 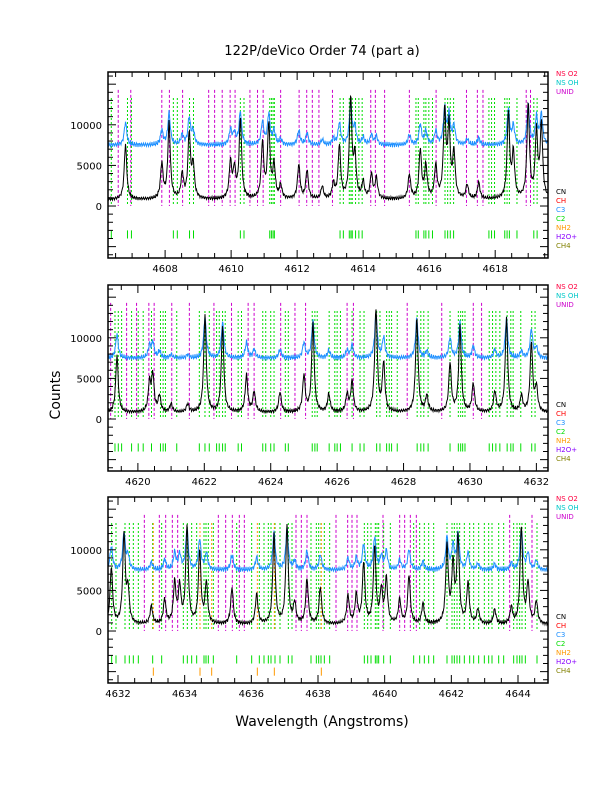 What do you see at coordinates (428, 269) in the screenshot?
I see `x-tick-label: 4616` at bounding box center [428, 269].